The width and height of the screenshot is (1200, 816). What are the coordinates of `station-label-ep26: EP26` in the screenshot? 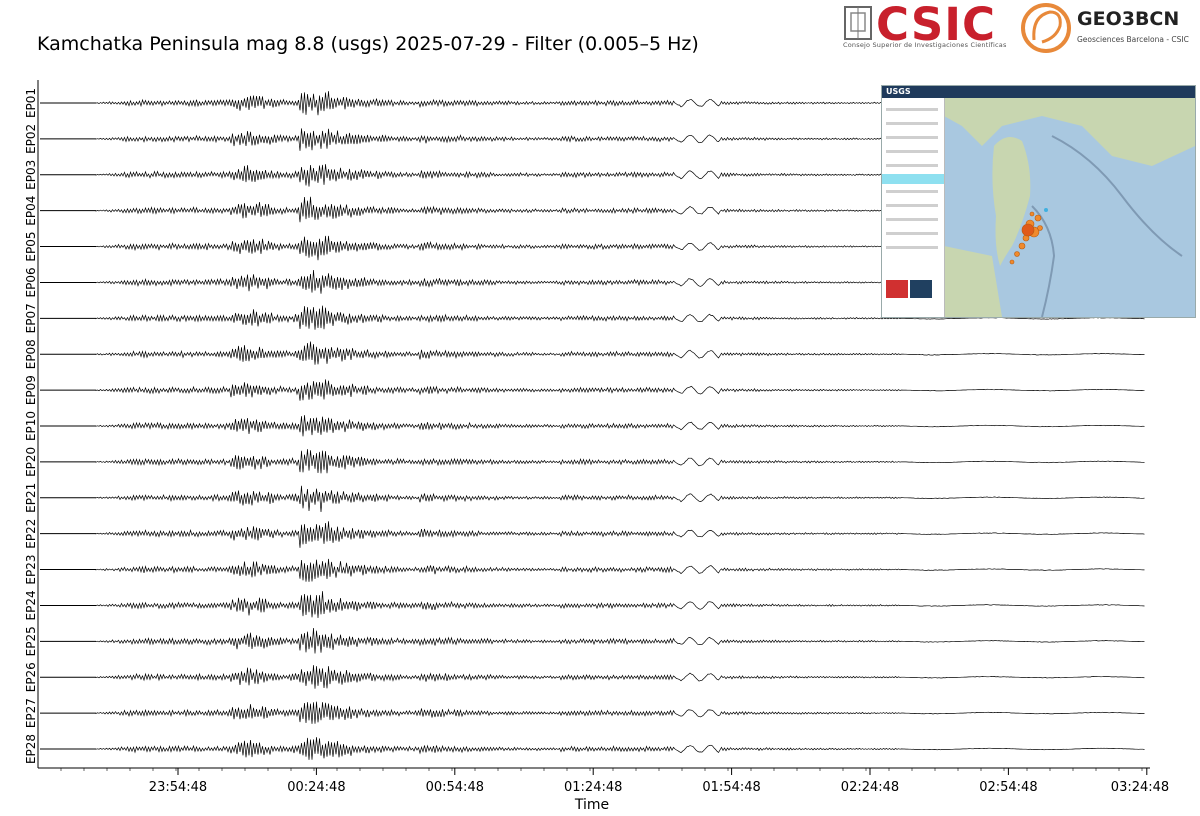 It's located at (31, 677).